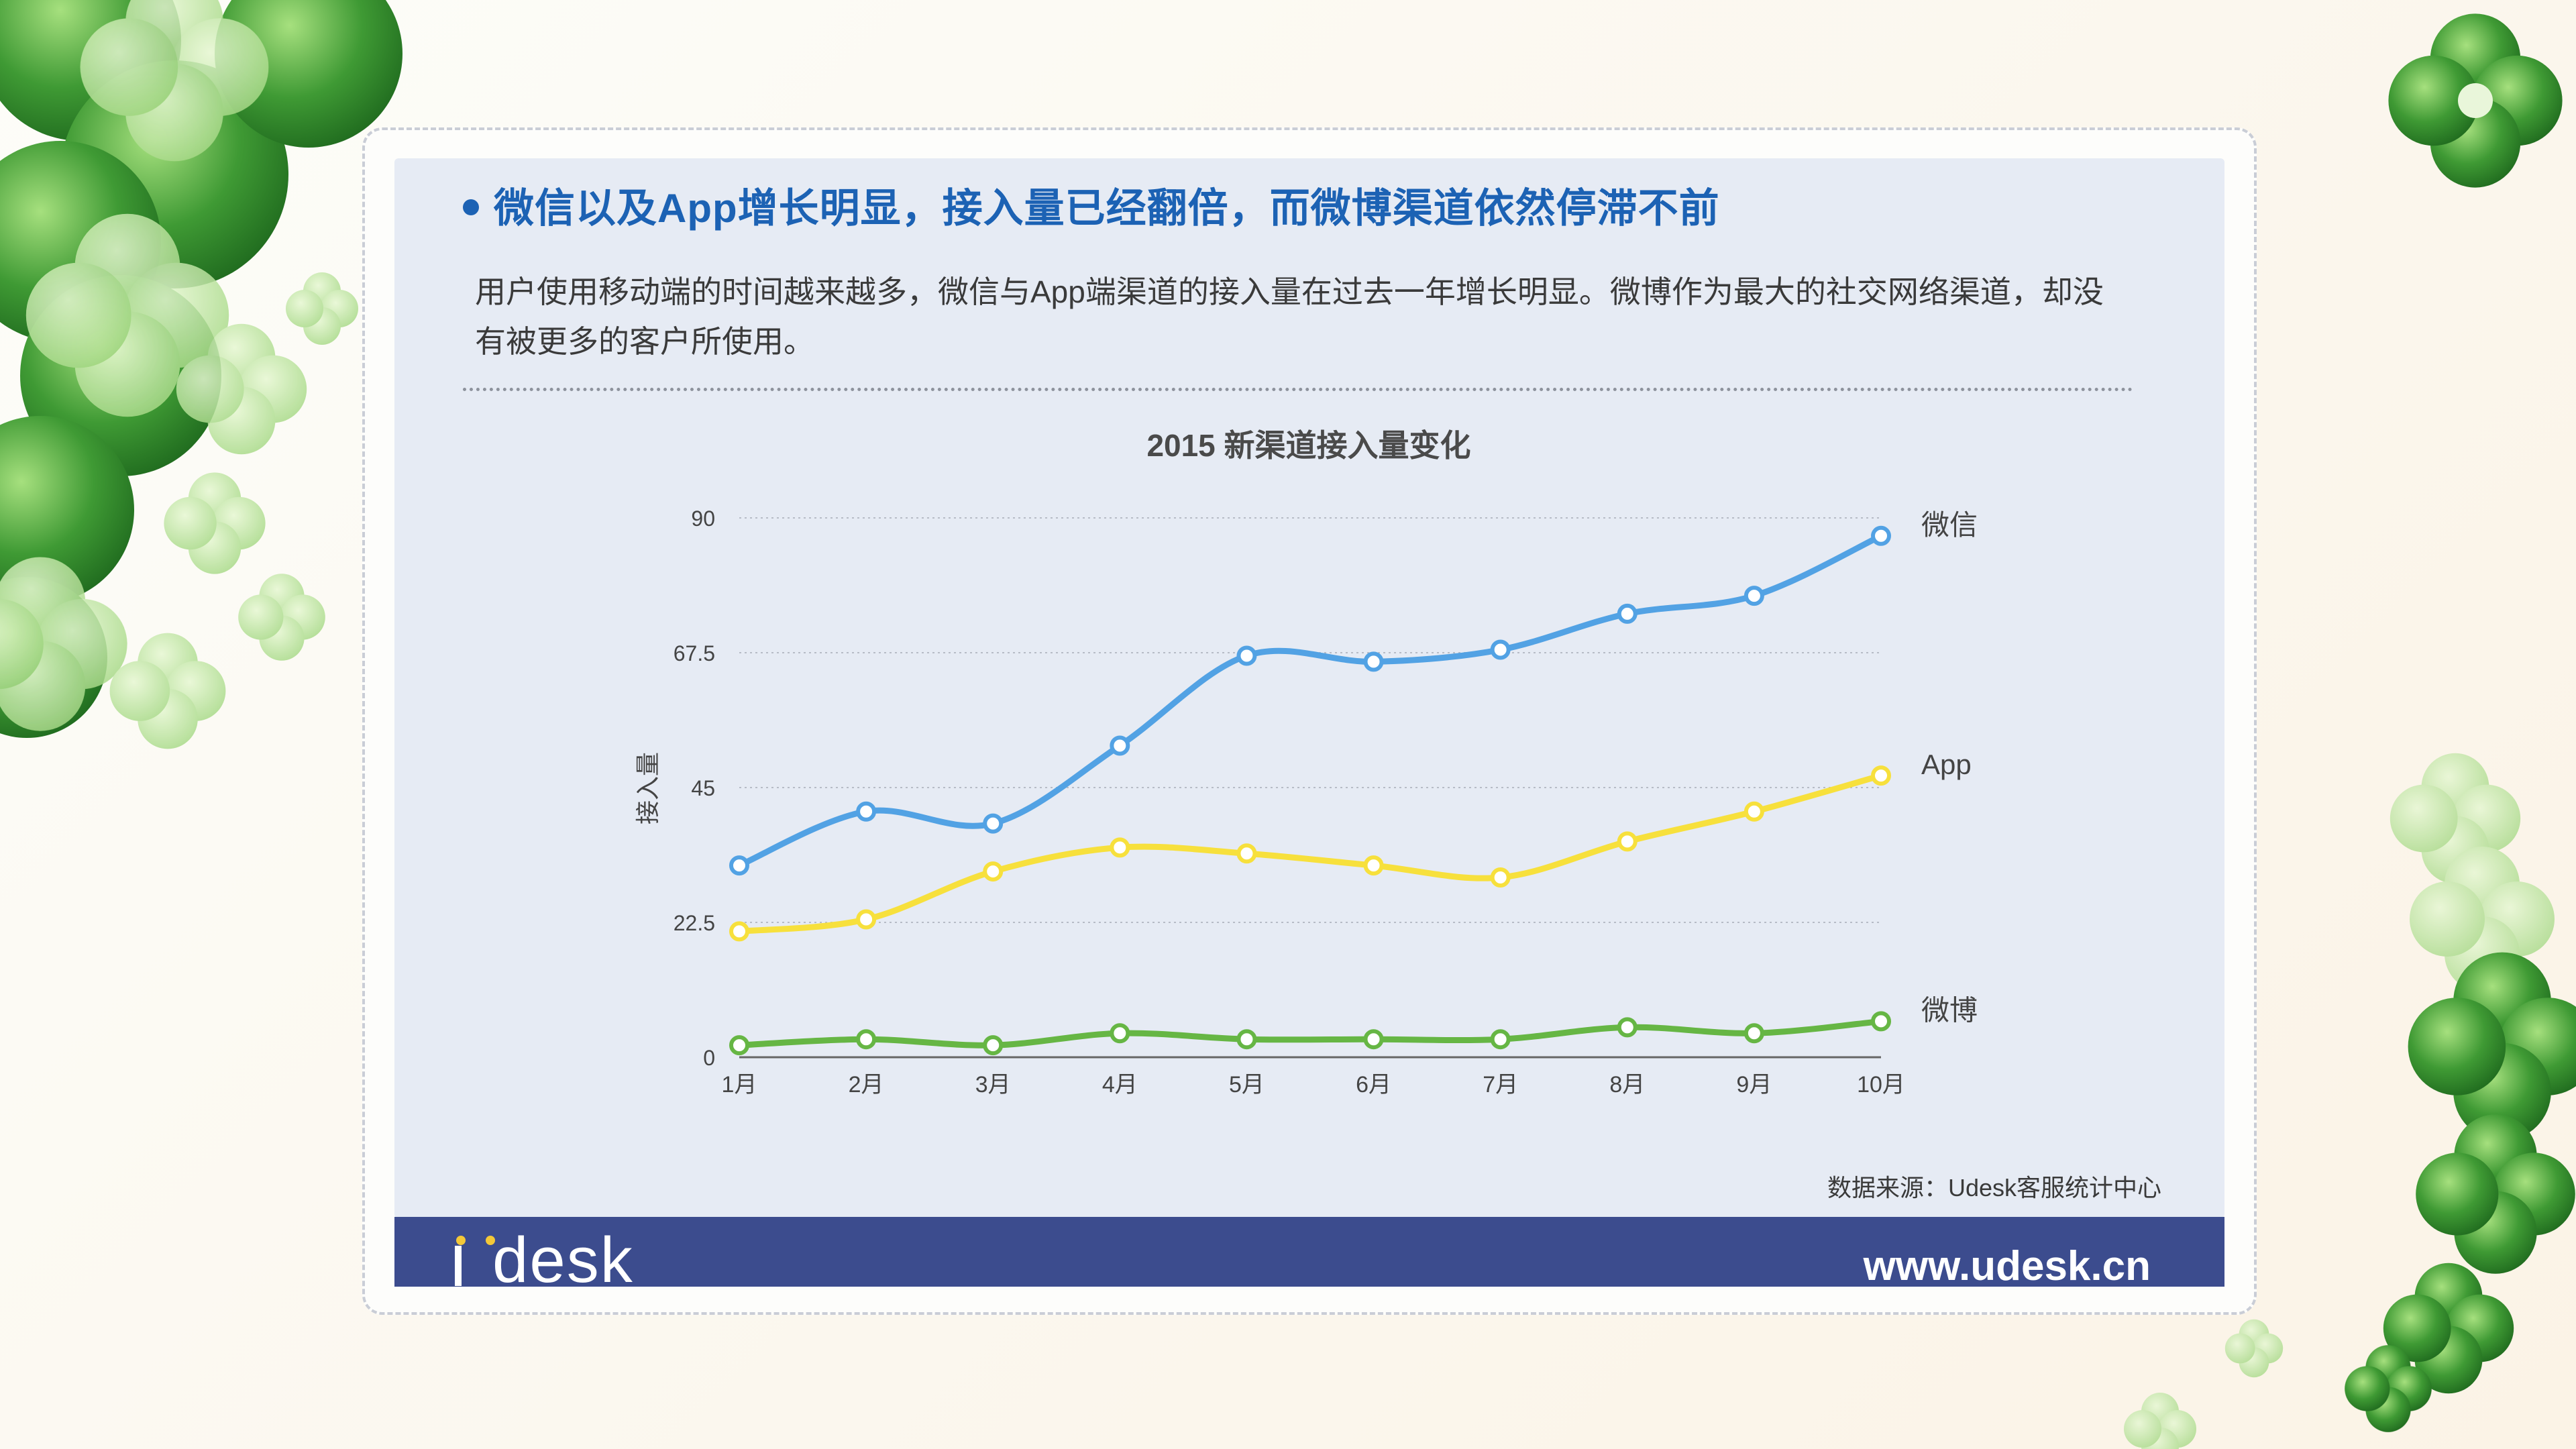  What do you see at coordinates (1310, 853) in the screenshot?
I see `series-line-App` at bounding box center [1310, 853].